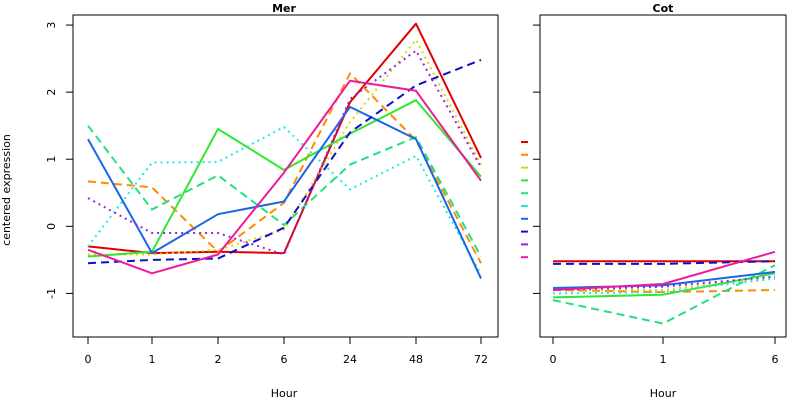  Describe the element at coordinates (663, 8) in the screenshot. I see `panel-title-cot: Cot` at that location.